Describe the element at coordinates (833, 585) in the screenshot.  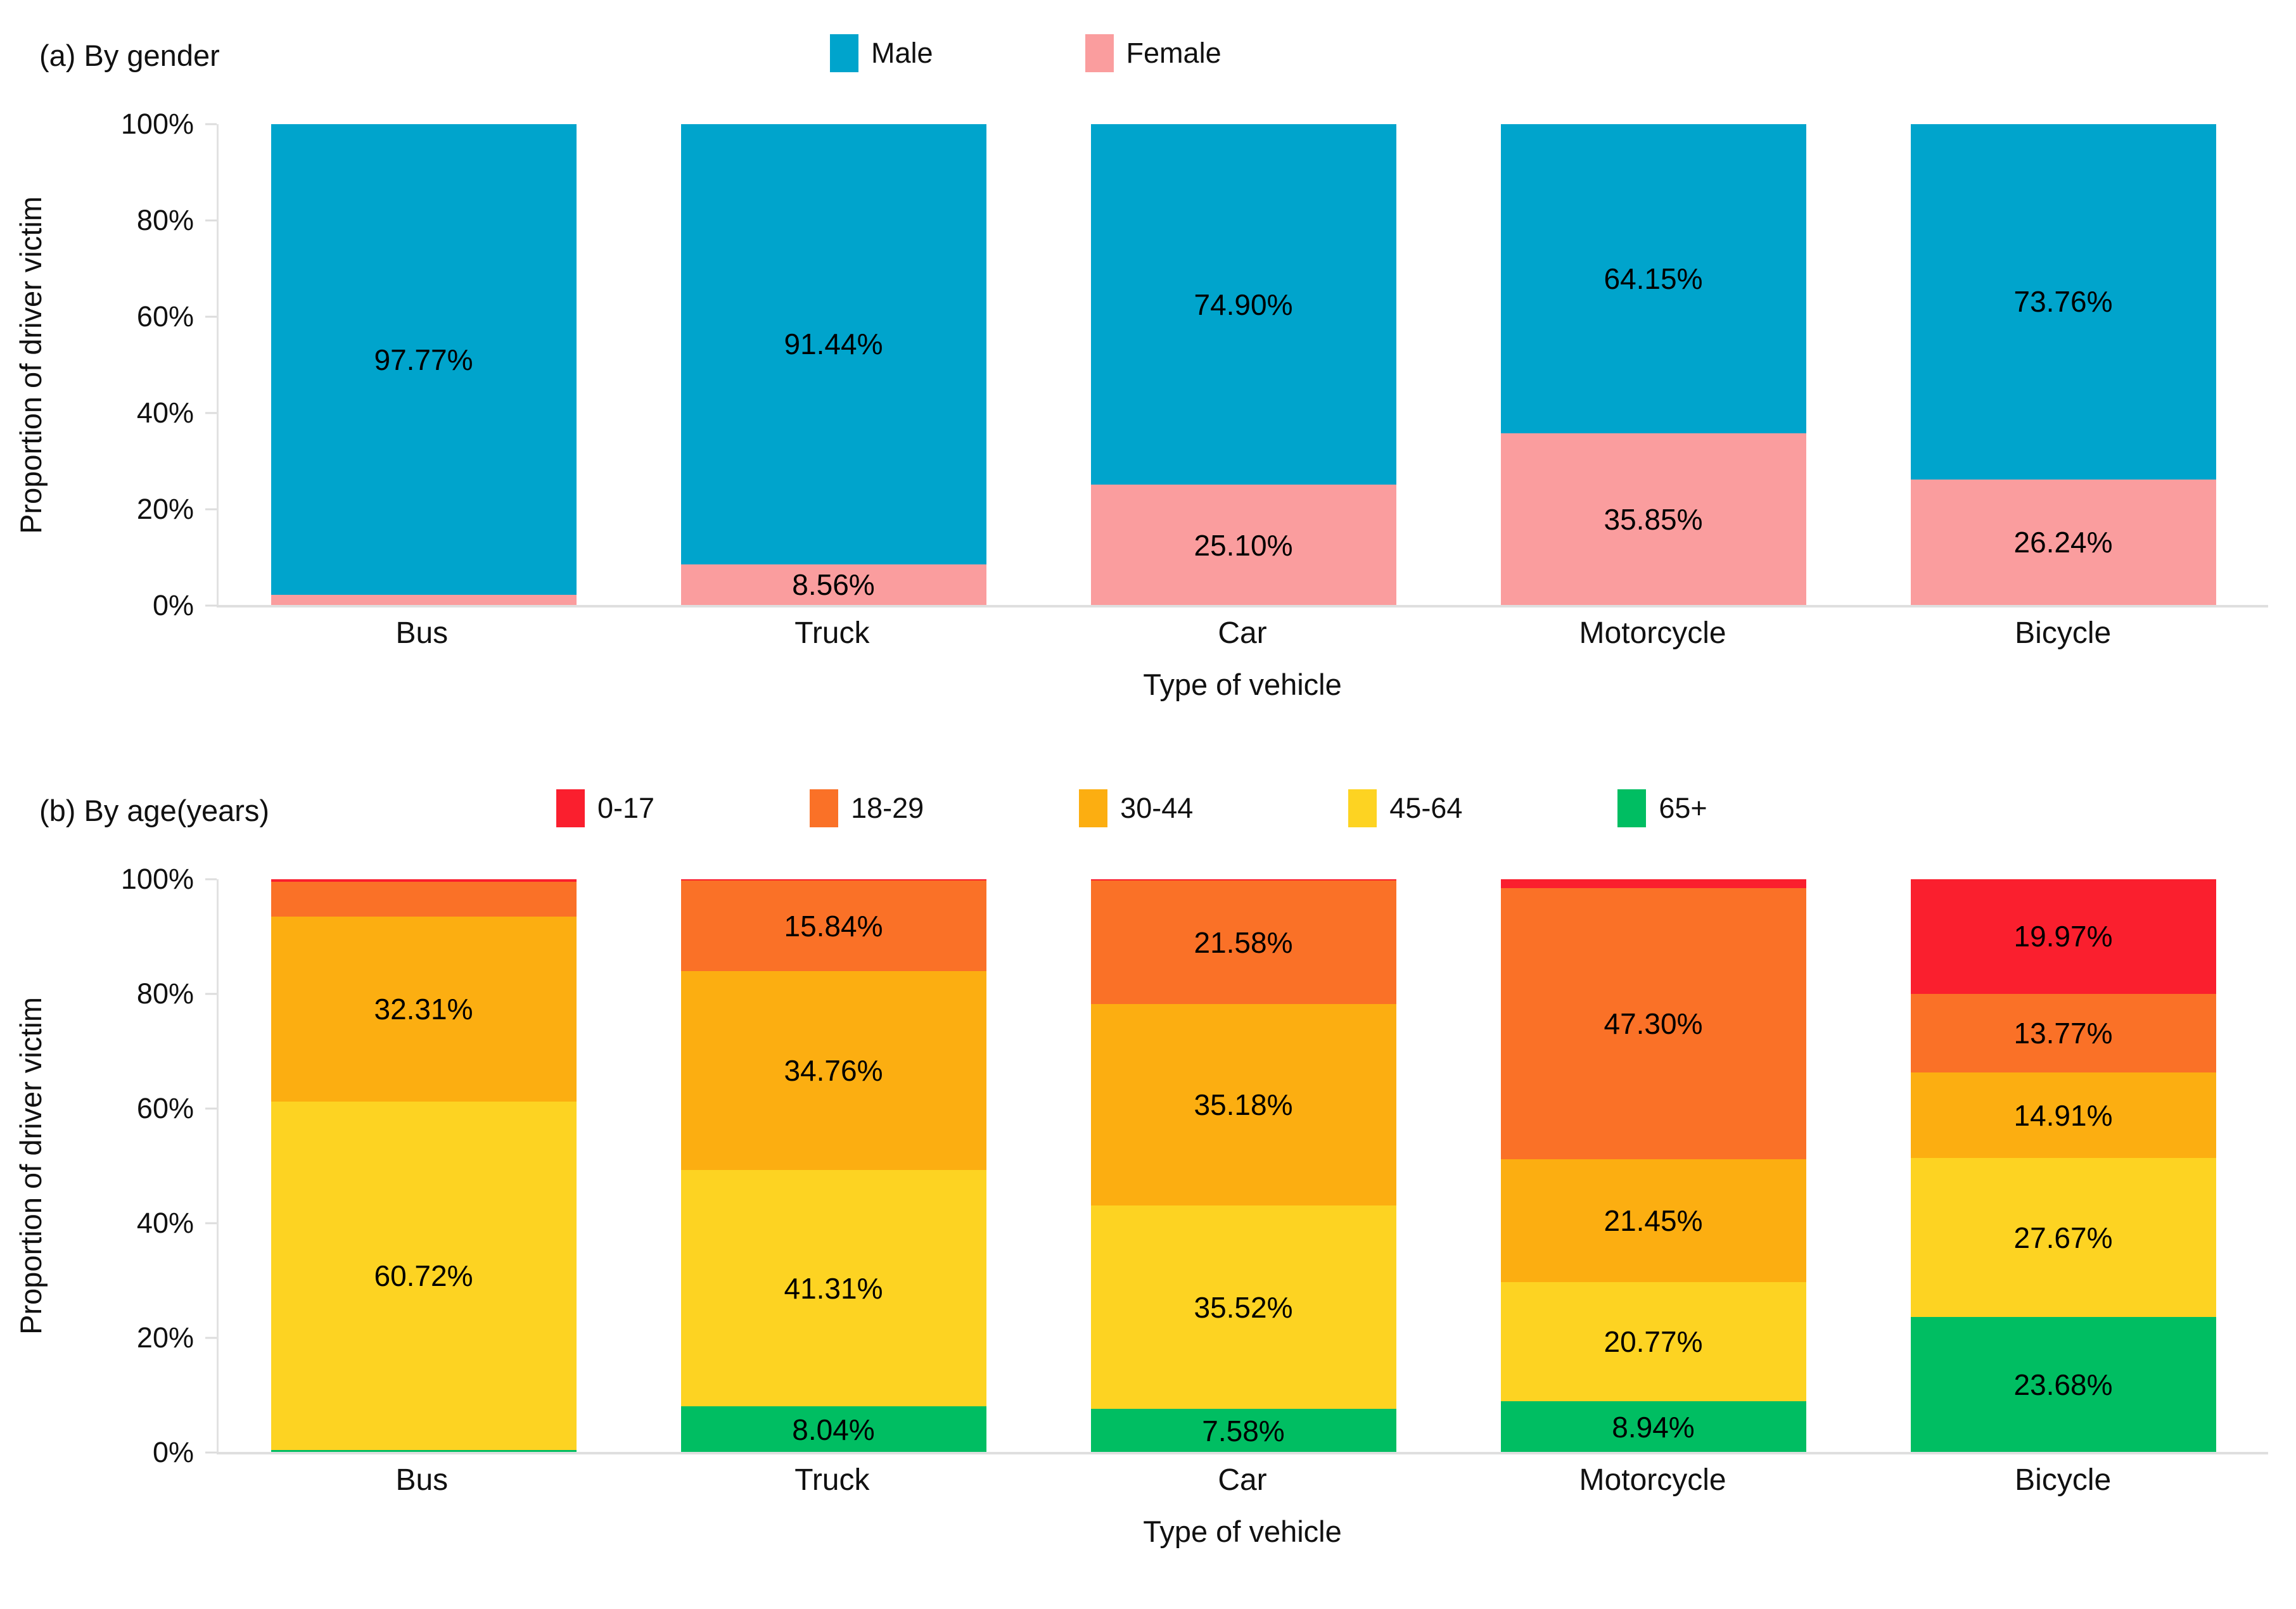
I see `bar-segment: 8.56%` at that location.